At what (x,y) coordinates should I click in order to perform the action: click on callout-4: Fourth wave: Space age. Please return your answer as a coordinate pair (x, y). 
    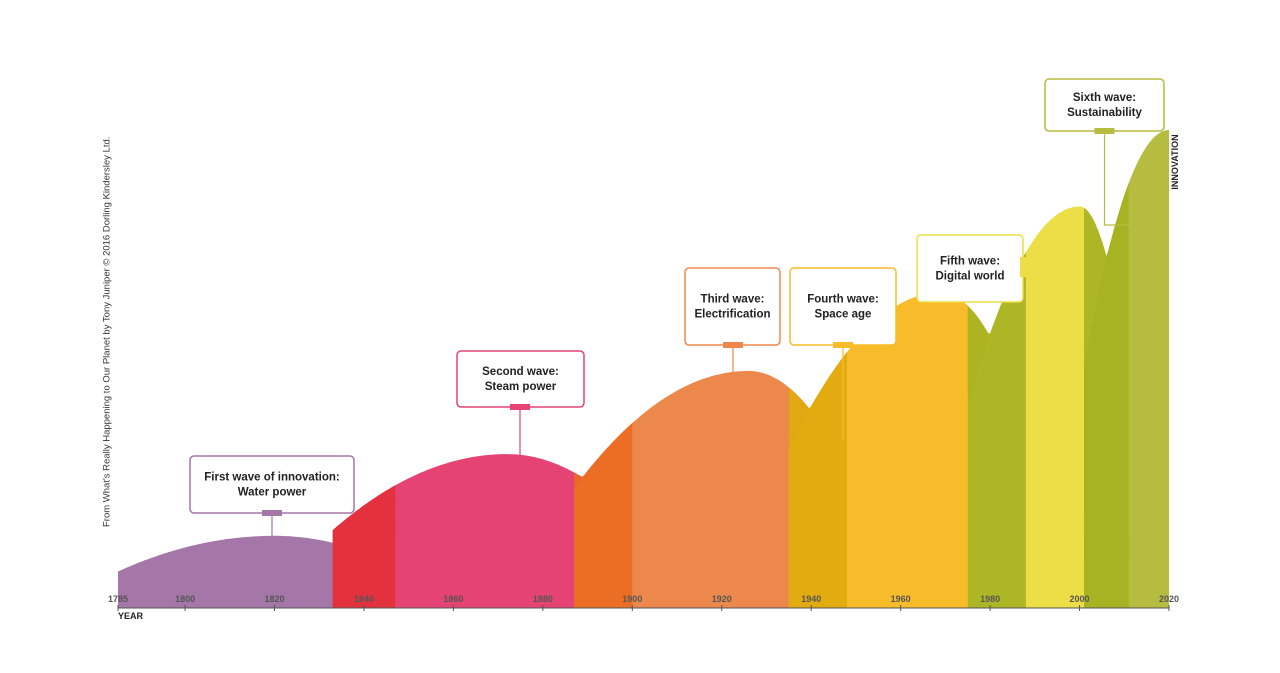
    Looking at the image, I should click on (843, 353).